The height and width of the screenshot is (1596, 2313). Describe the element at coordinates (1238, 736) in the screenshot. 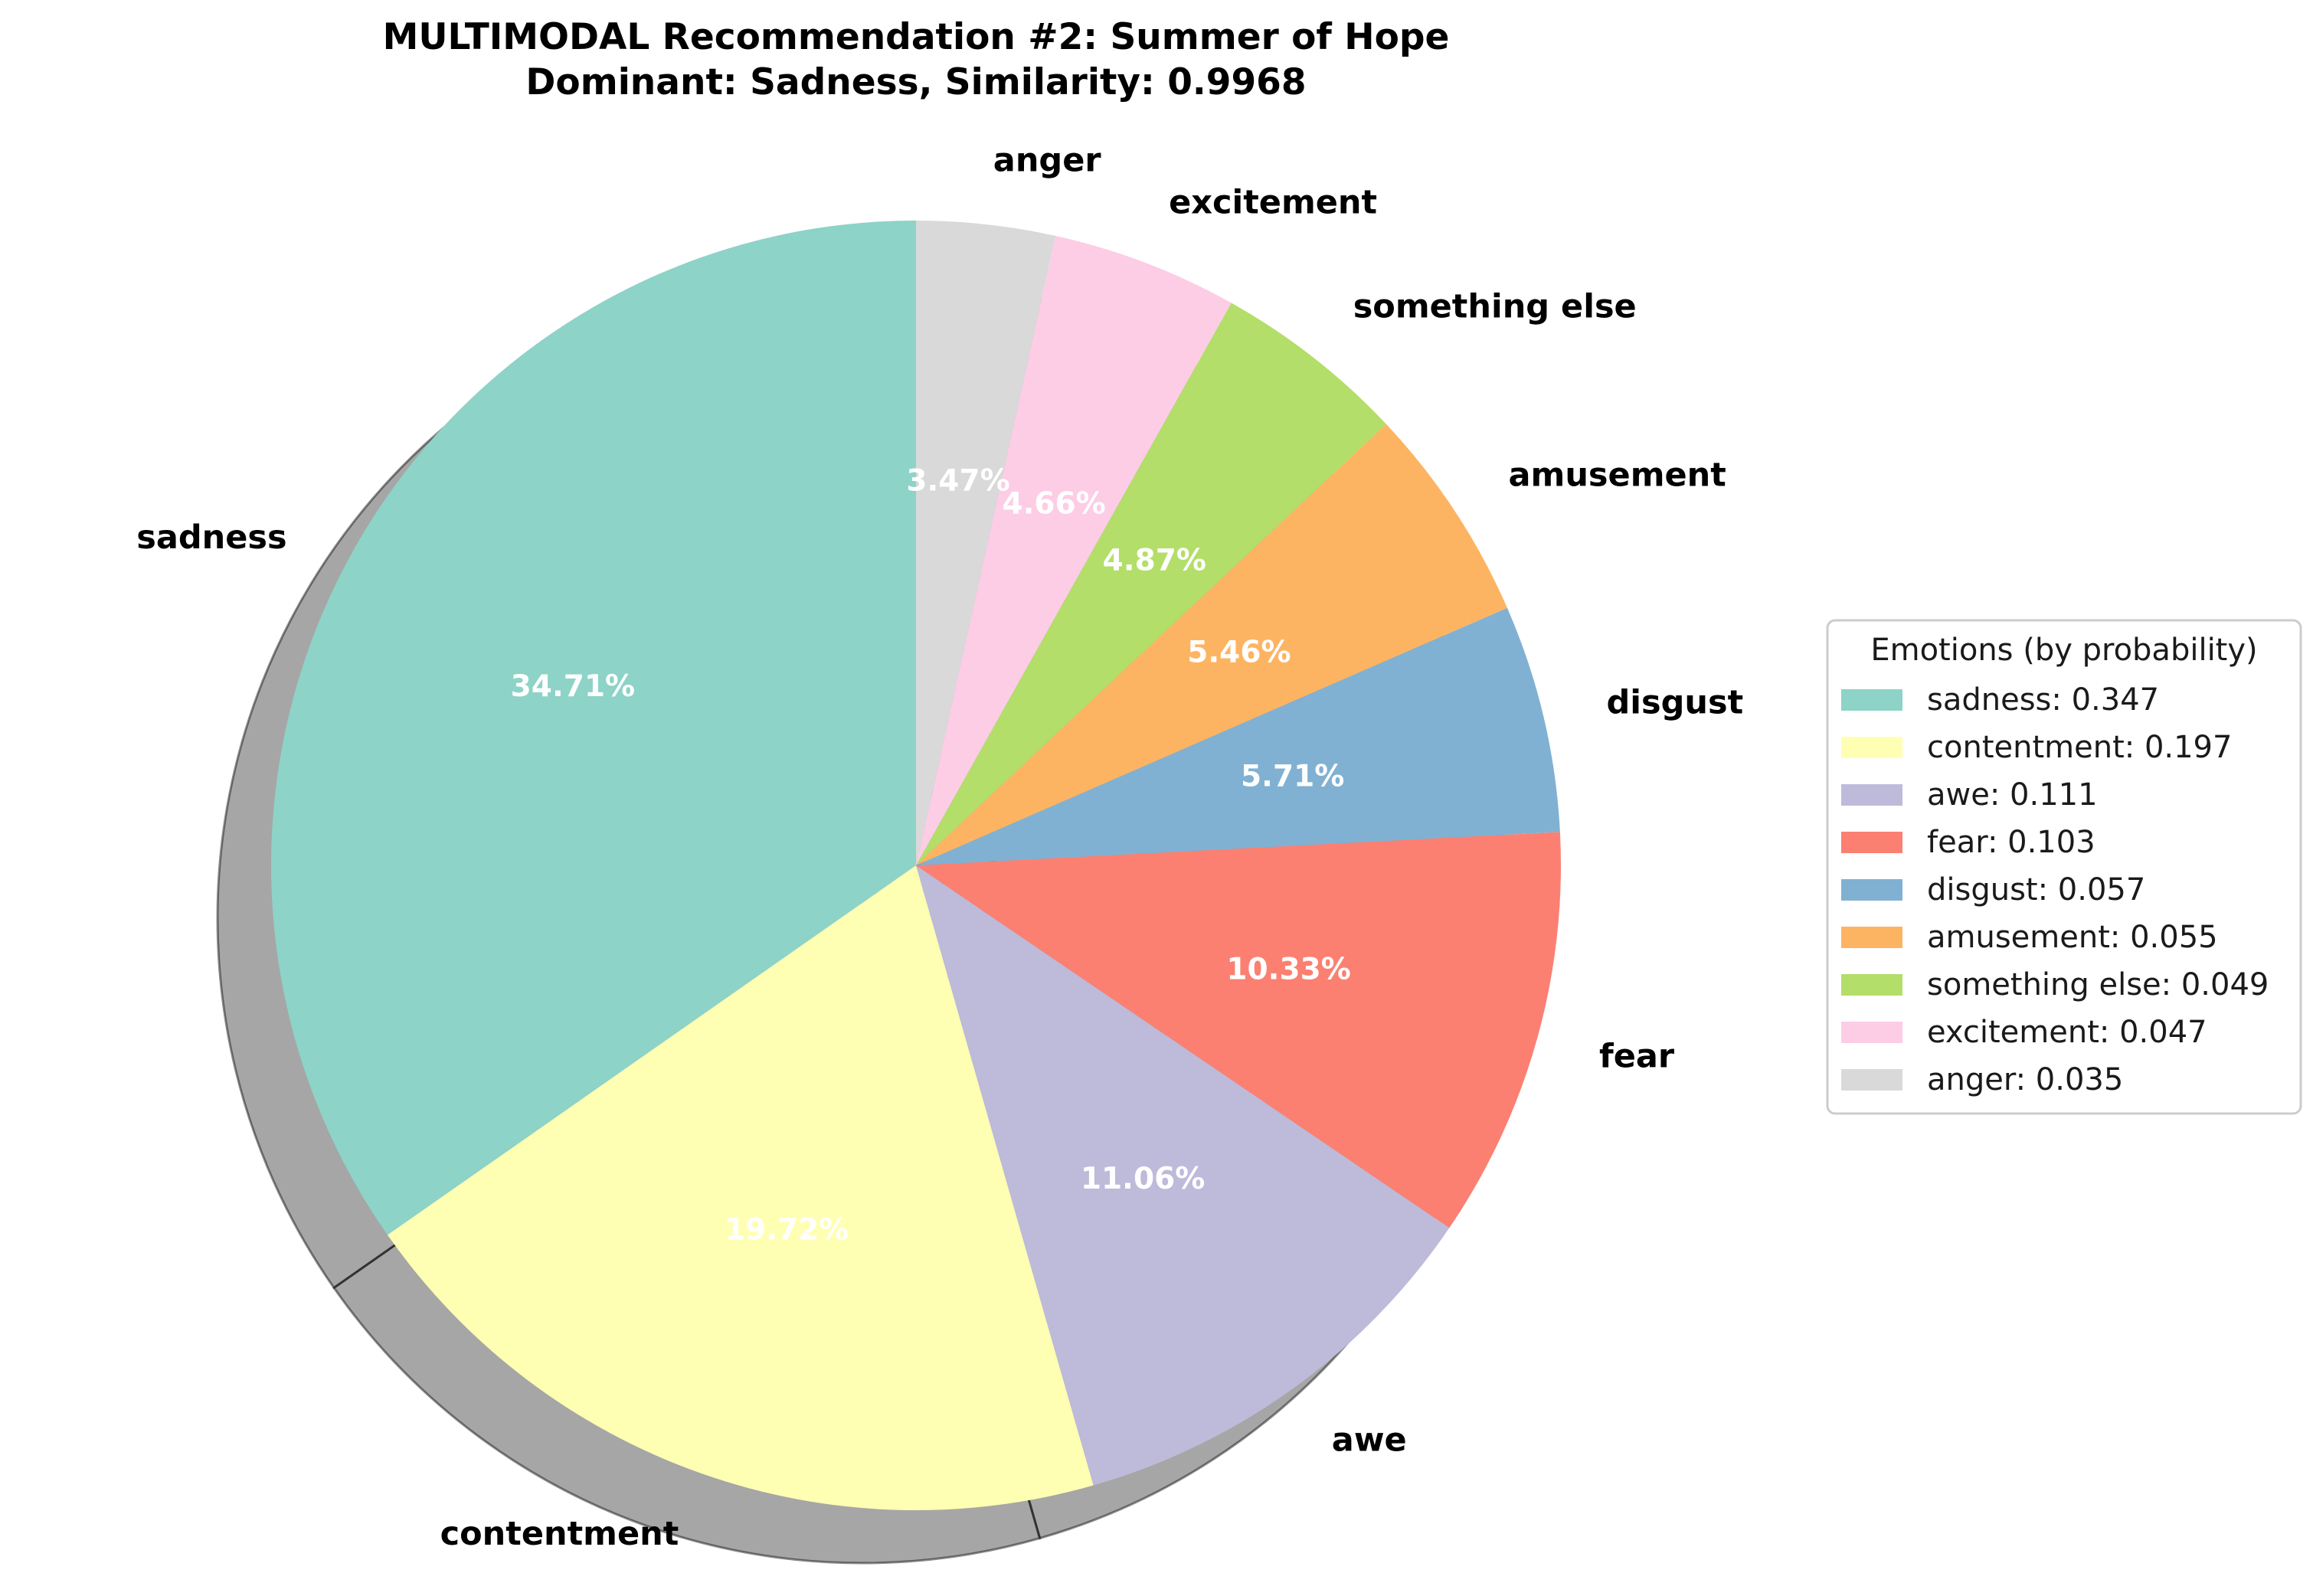

I see `slice-disgust` at that location.